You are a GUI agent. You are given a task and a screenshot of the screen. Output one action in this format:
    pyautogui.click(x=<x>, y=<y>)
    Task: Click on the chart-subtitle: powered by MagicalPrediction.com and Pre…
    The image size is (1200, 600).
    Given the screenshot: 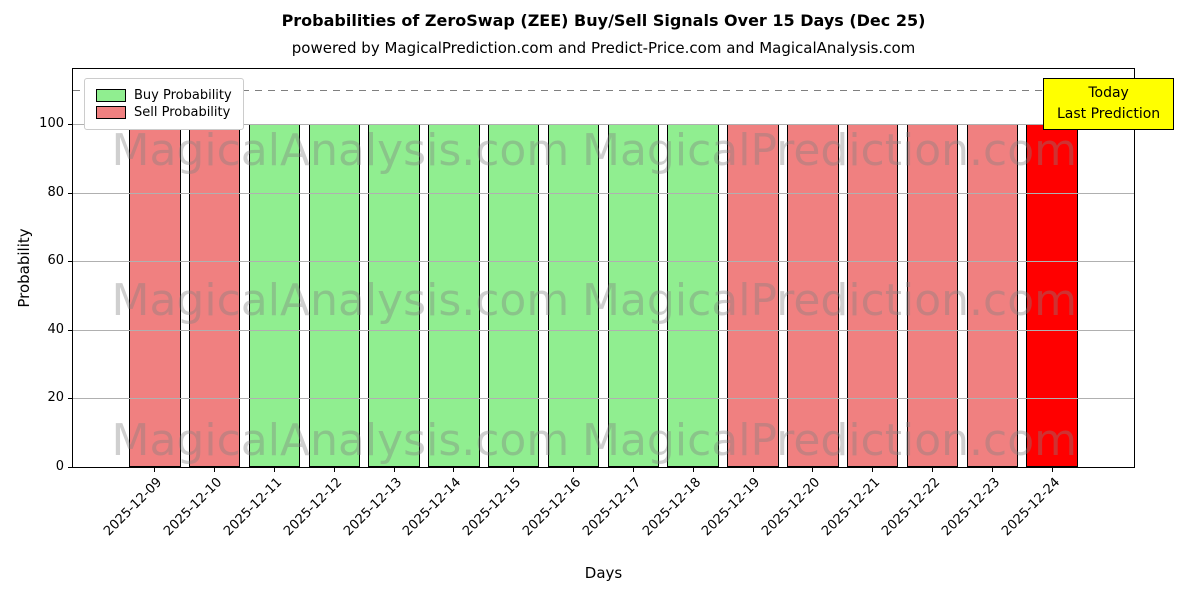 What is the action you would take?
    pyautogui.click(x=603, y=48)
    